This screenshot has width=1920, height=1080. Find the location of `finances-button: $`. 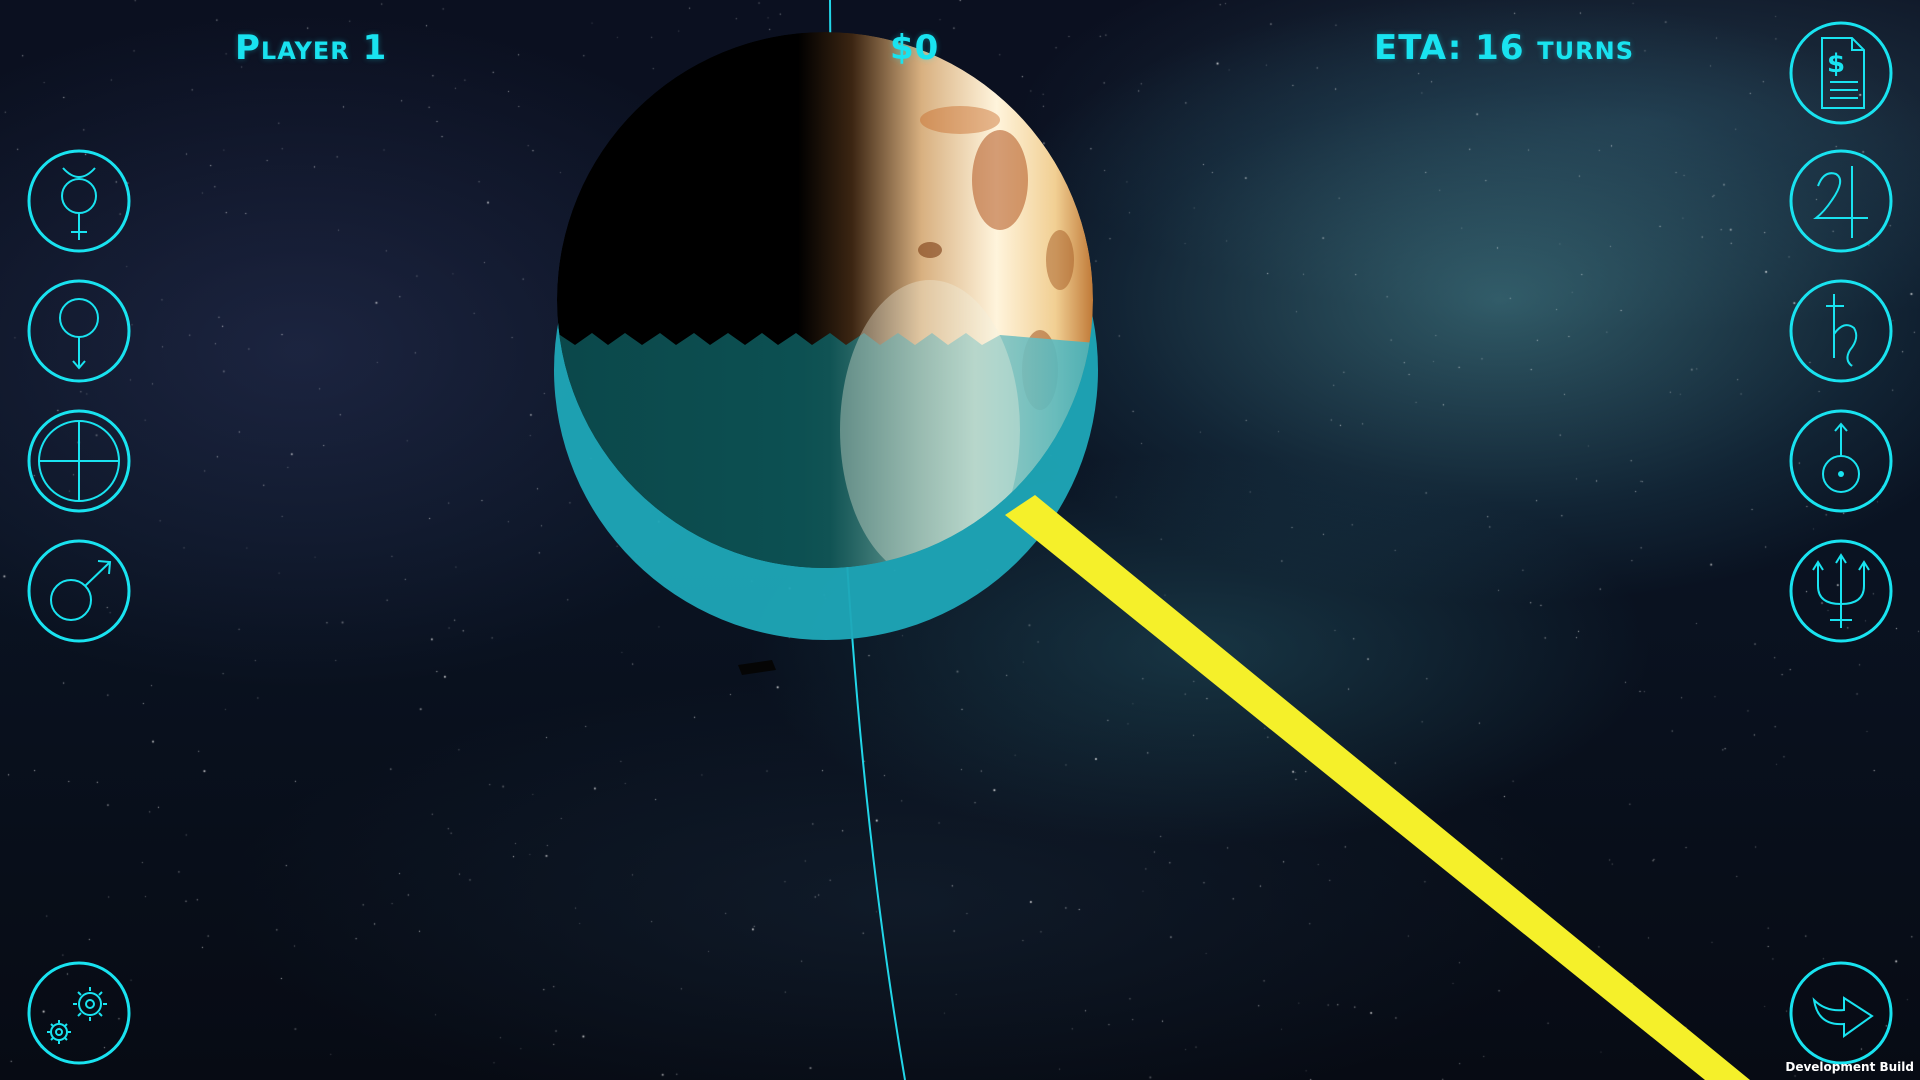

finances-button: $ is located at coordinates (1841, 73).